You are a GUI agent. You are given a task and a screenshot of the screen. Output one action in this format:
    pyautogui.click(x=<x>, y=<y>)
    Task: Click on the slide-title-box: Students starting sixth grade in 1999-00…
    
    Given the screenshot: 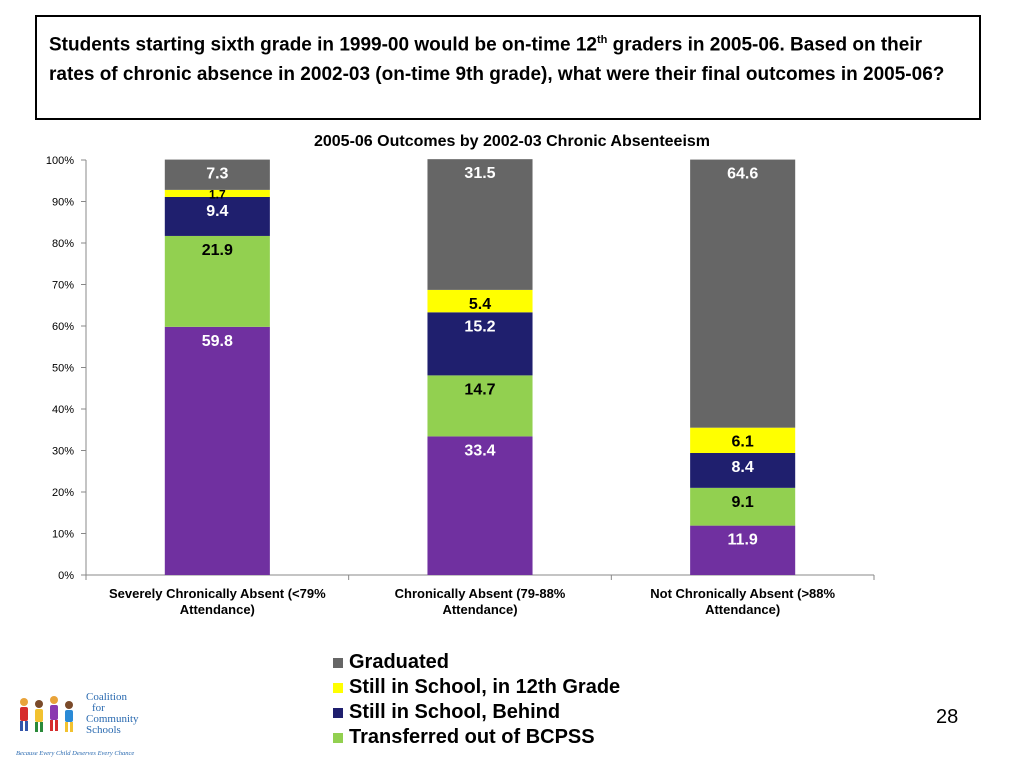 What is the action you would take?
    pyautogui.click(x=508, y=67)
    